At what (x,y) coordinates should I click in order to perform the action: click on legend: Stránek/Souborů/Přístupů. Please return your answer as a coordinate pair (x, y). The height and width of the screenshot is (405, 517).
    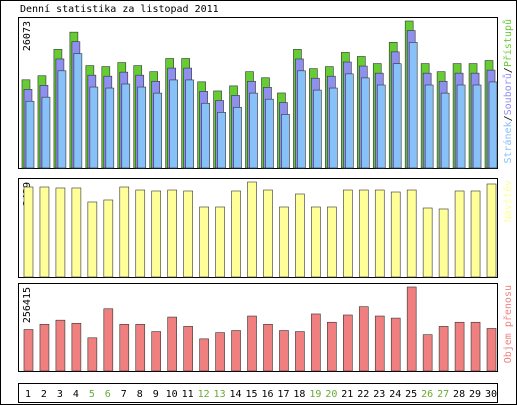
    Looking at the image, I should click on (508, 91).